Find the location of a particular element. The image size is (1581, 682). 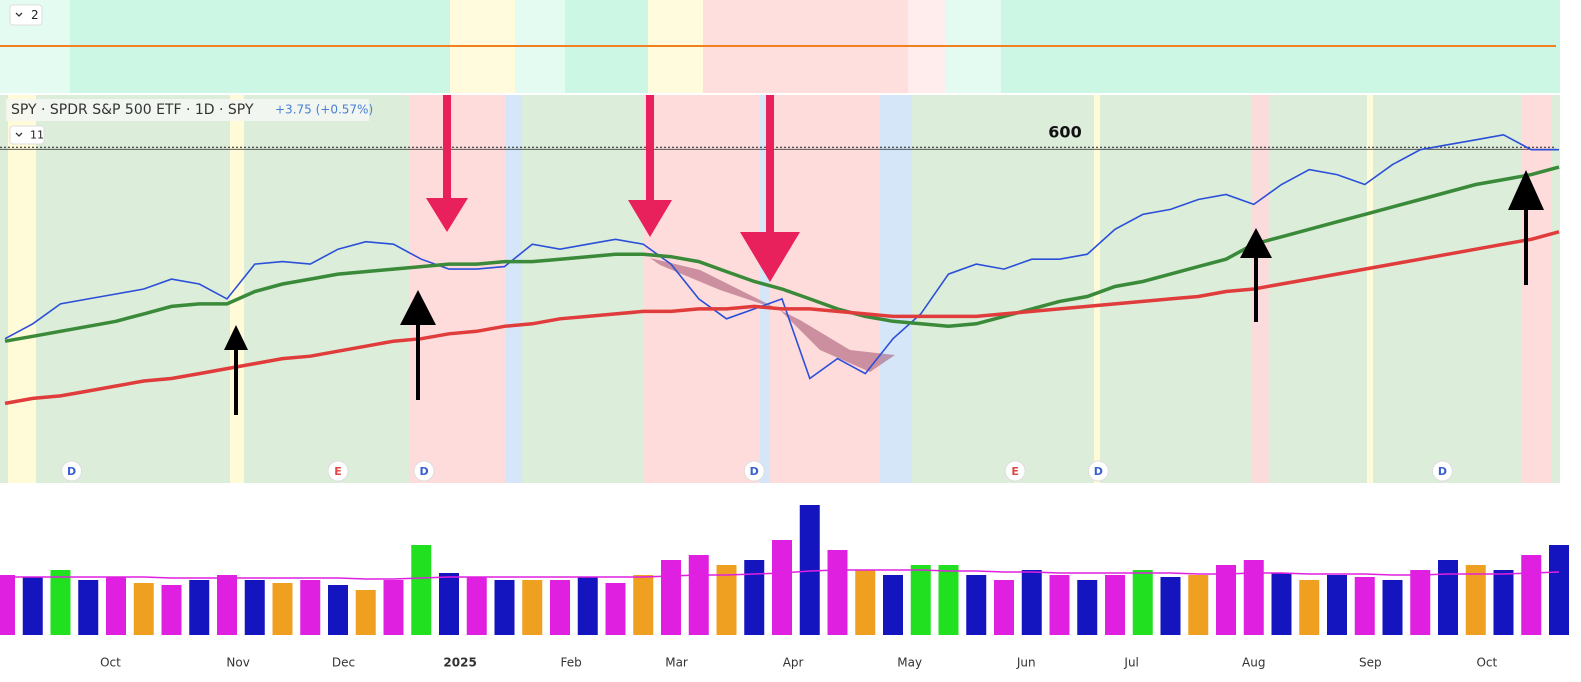

cloud is located at coordinates (772, 315).